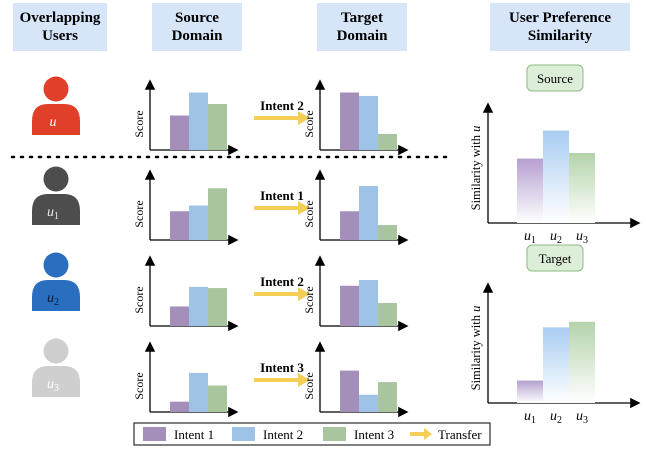  What do you see at coordinates (355, 207) in the screenshot?
I see `target-chart-u1: Score` at bounding box center [355, 207].